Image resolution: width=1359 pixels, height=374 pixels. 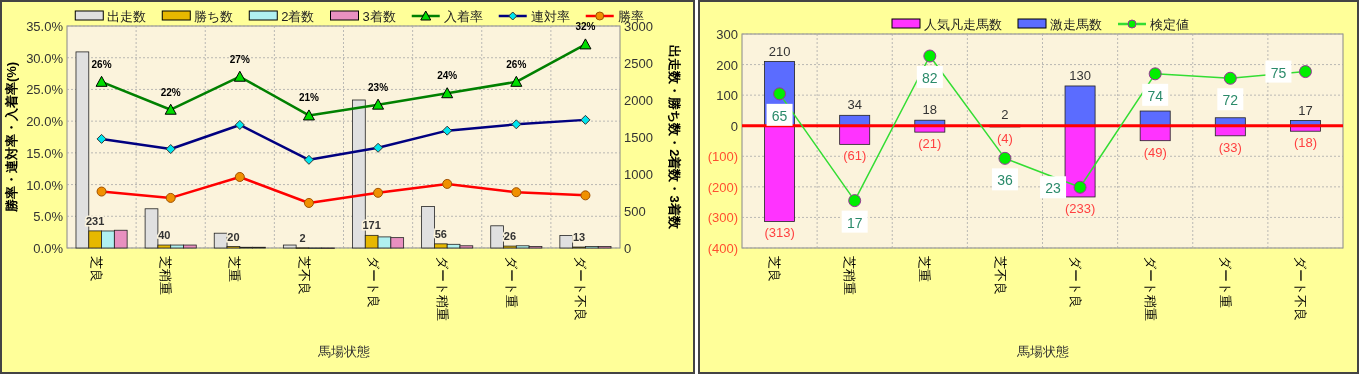 I want to click on data-label: 34, so click(x=854, y=105).